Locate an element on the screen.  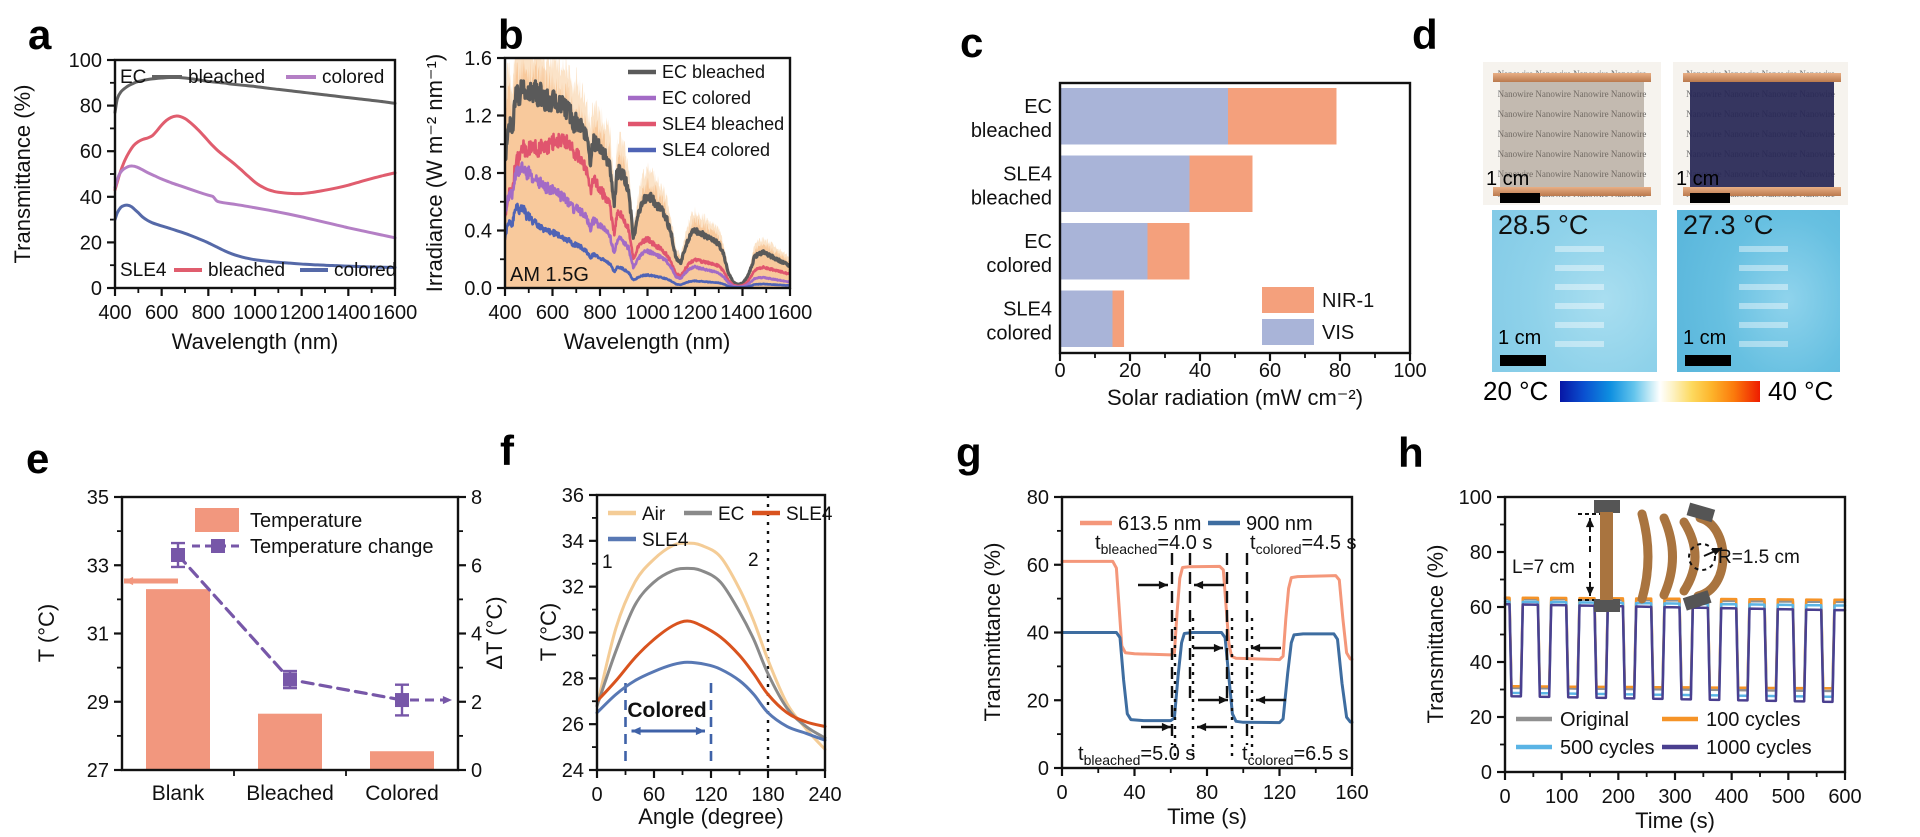
svg-text: EC colored is located at coordinates (706, 98).